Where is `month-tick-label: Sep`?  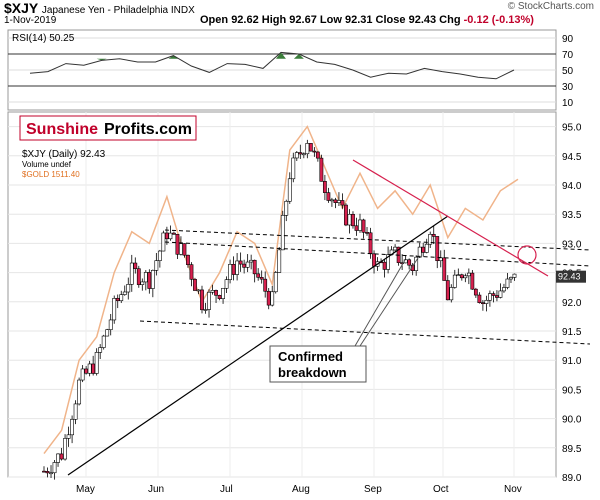 month-tick-label: Sep is located at coordinates (373, 489).